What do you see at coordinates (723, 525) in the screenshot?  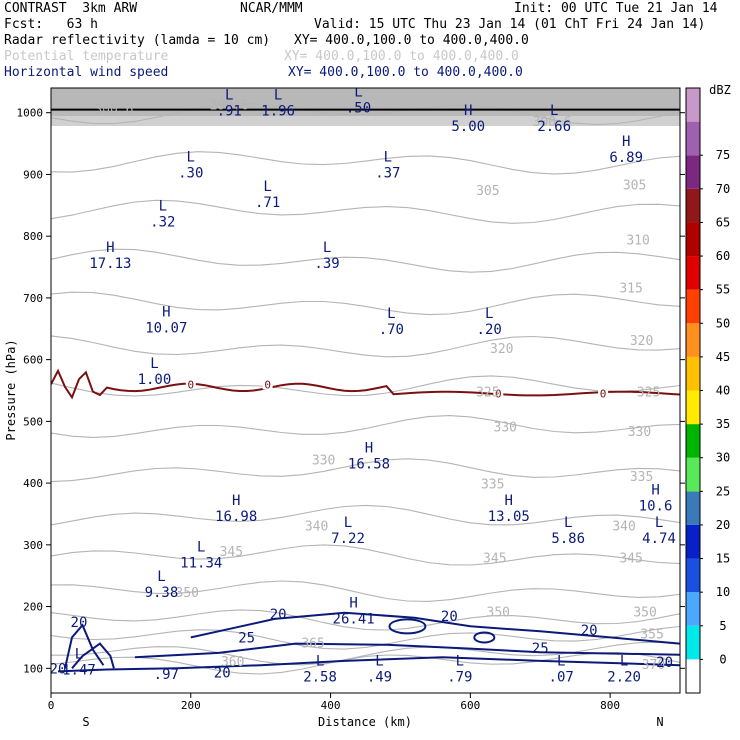 I see `colorbar-label: 20` at bounding box center [723, 525].